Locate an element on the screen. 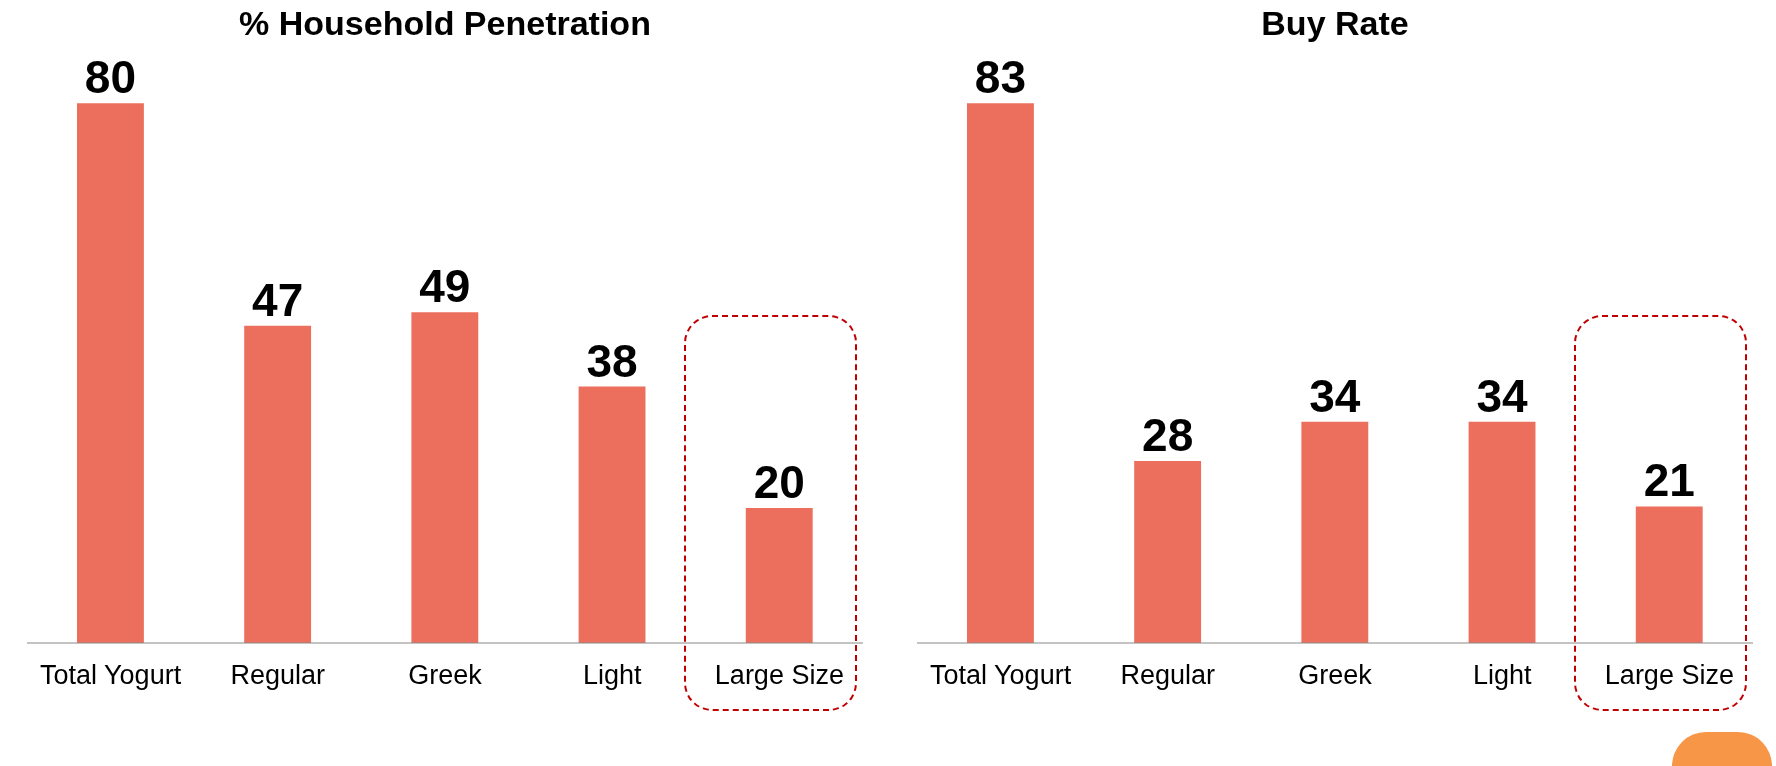 The image size is (1776, 766). data-label: 28 is located at coordinates (1168, 434).